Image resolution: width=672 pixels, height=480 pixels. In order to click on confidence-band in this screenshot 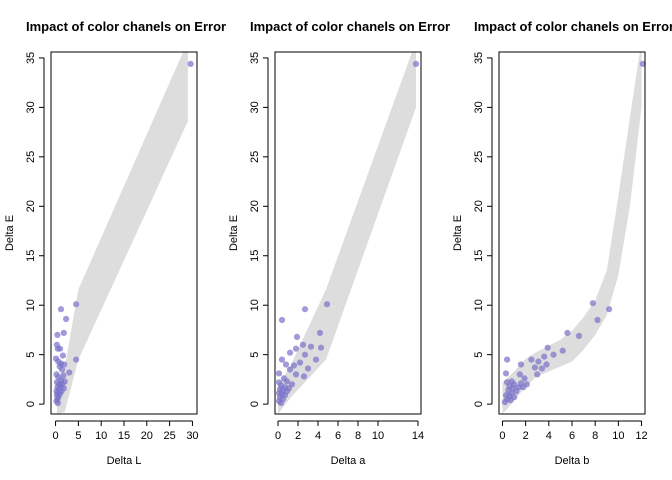, I will do `click(122, 233)`.